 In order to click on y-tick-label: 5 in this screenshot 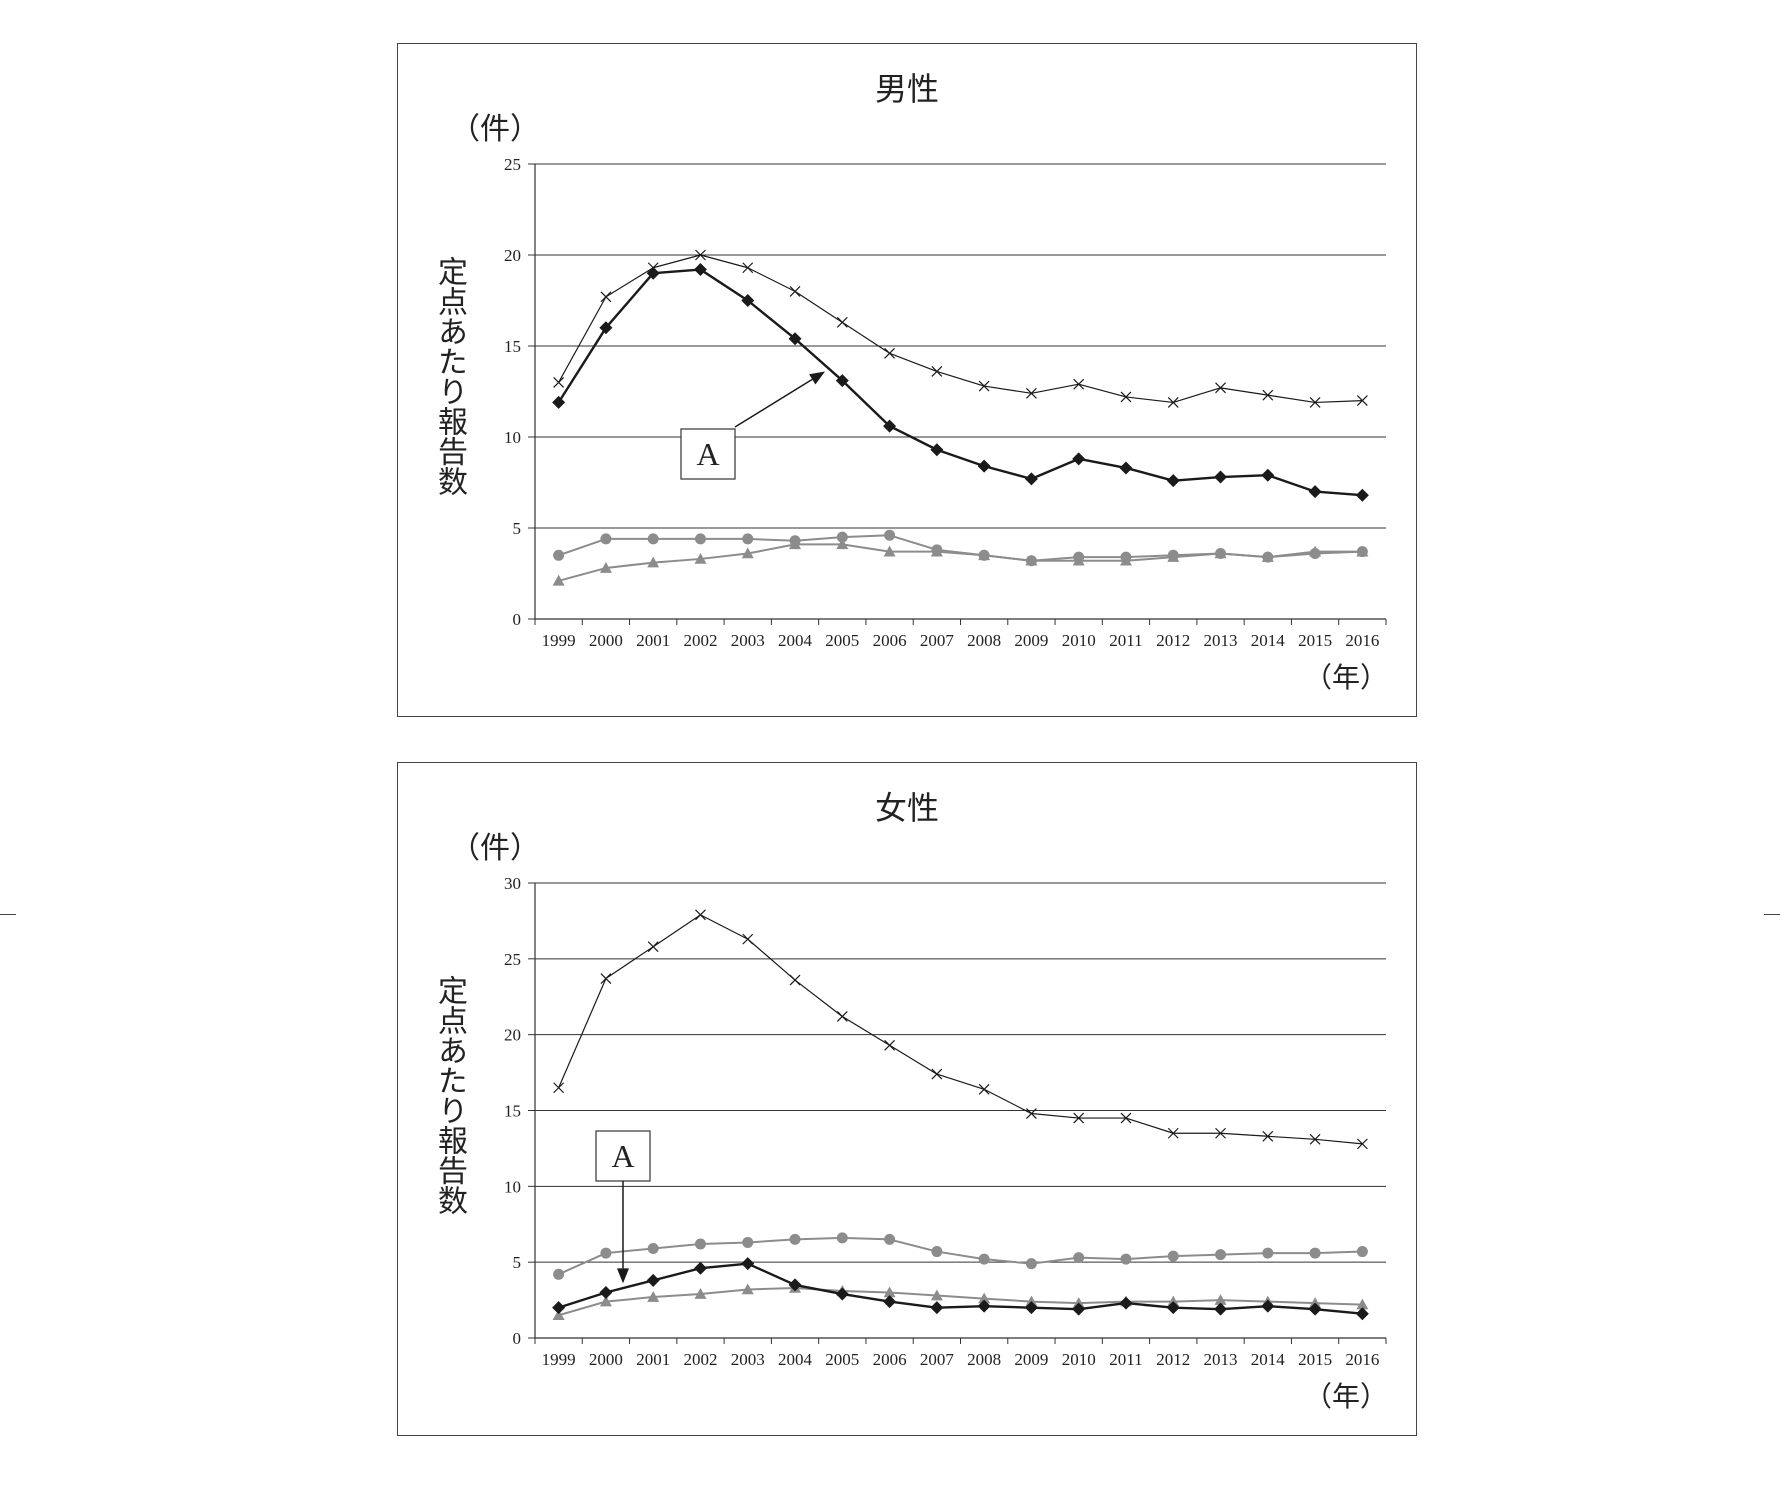, I will do `click(517, 528)`.